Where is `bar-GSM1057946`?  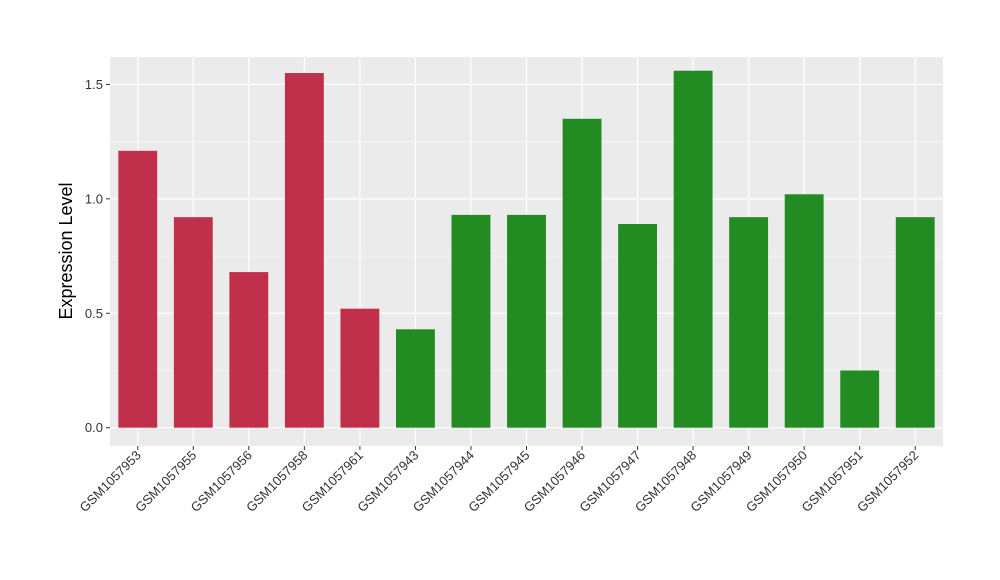
bar-GSM1057946 is located at coordinates (582, 273).